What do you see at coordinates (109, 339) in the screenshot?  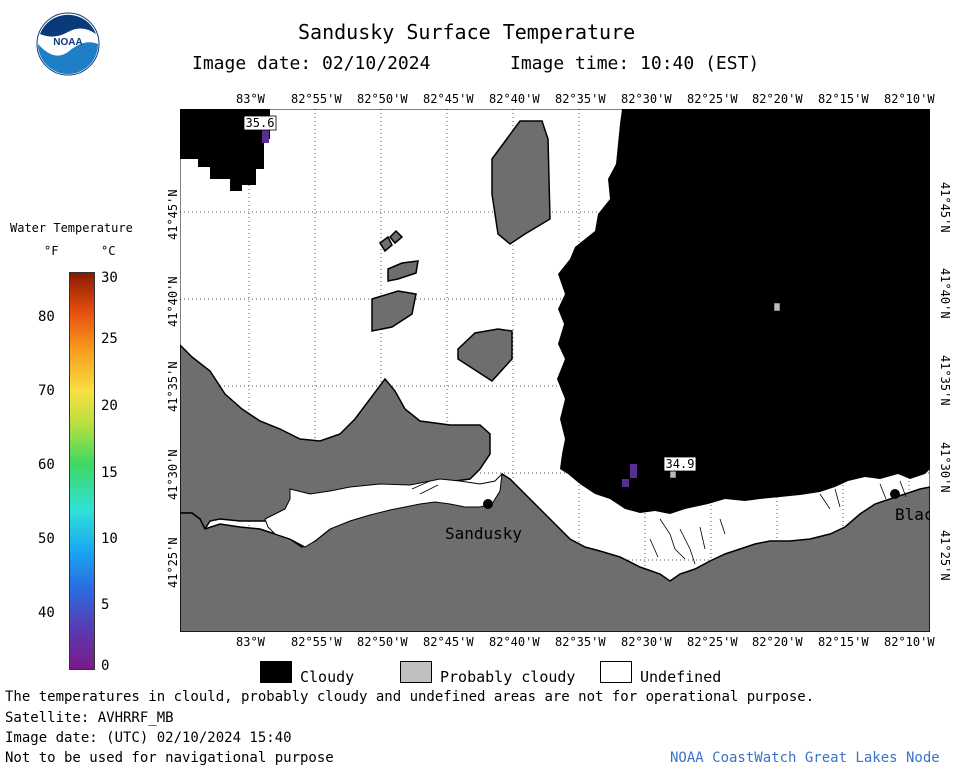 I see `c-tick-25: 25` at bounding box center [109, 339].